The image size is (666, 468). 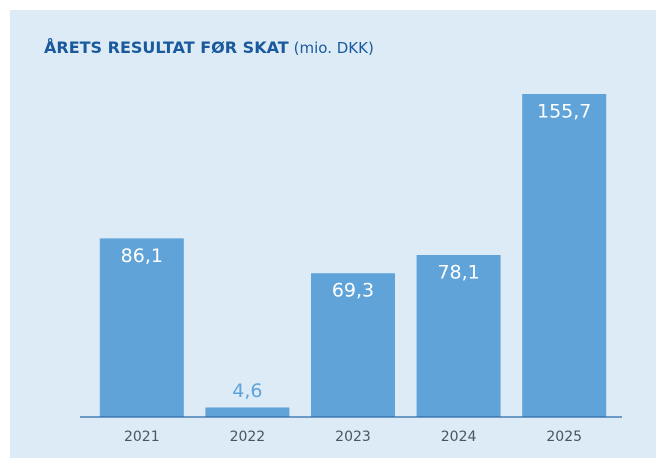 I want to click on value-label: 69,3, so click(x=353, y=291).